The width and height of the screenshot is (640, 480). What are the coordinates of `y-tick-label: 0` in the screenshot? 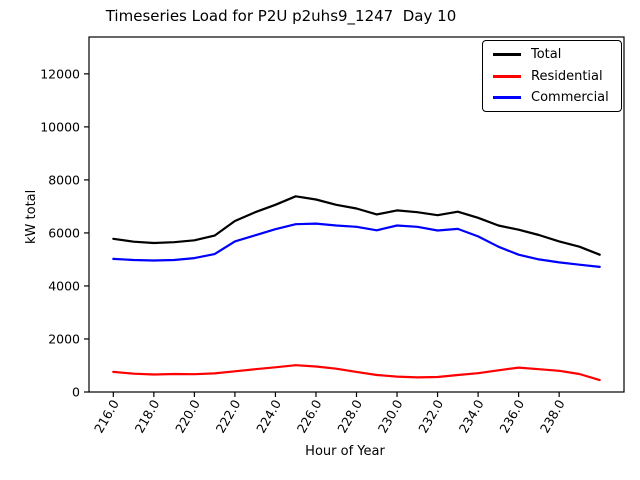 It's located at (76, 392).